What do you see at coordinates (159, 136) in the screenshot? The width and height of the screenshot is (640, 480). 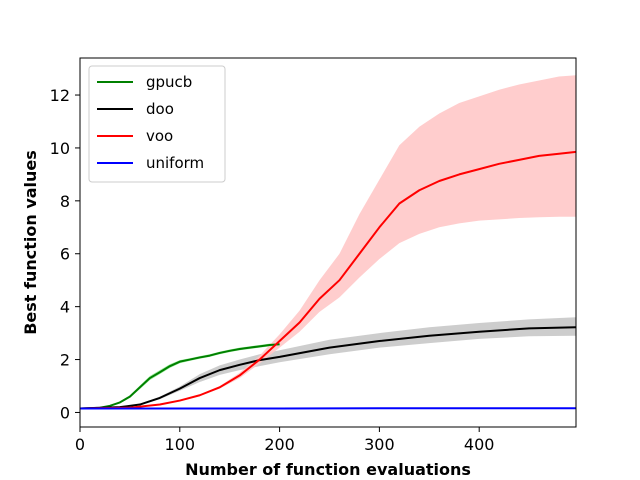 I see `legend-label-voo: voo` at bounding box center [159, 136].